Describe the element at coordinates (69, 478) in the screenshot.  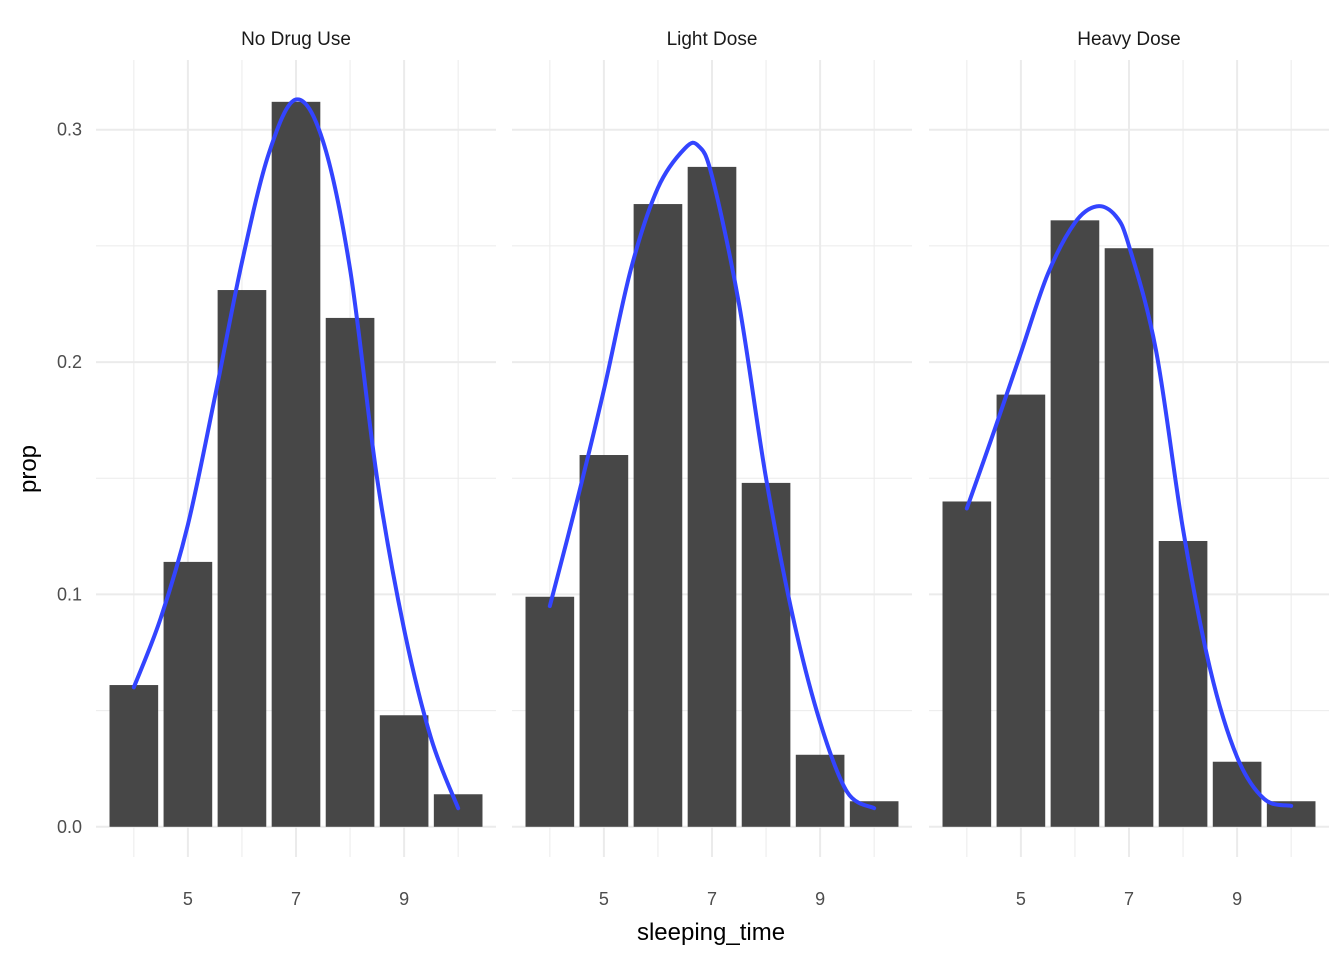
I see `y-axis: 0.0 0.1 0.2 0.3` at that location.